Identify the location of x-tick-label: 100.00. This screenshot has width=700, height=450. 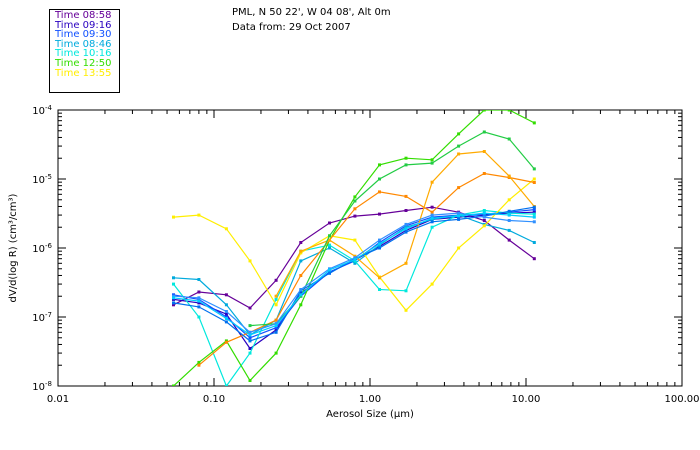
(682, 399).